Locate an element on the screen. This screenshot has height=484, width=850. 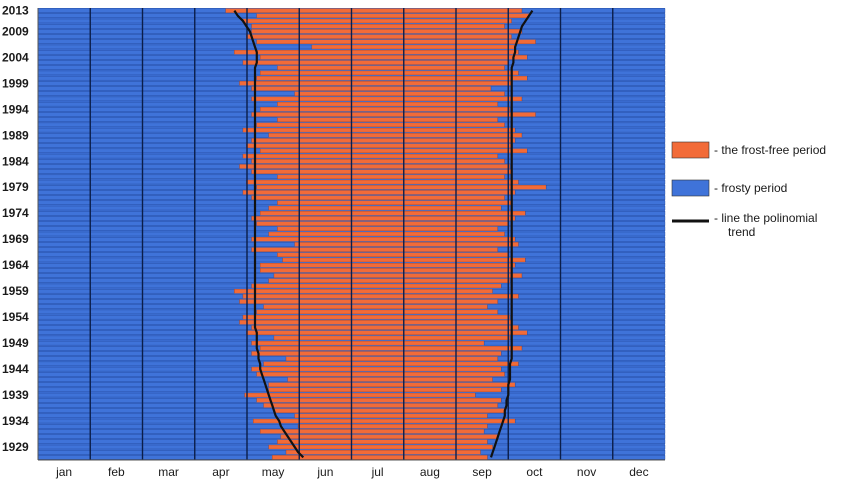
bar-frosty-spring-1966 is located at coordinates (157, 254).